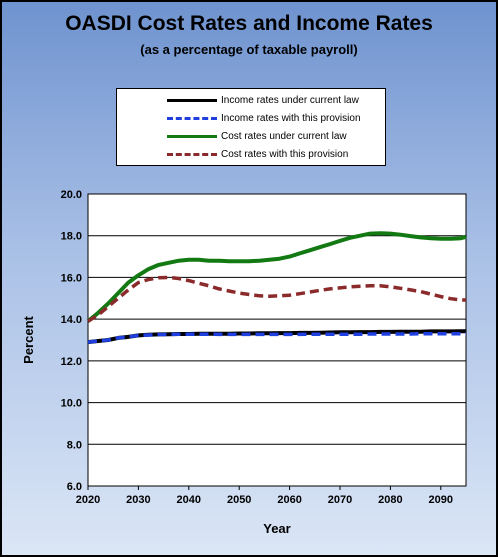  I want to click on x-tick-label: 2080, so click(390, 500).